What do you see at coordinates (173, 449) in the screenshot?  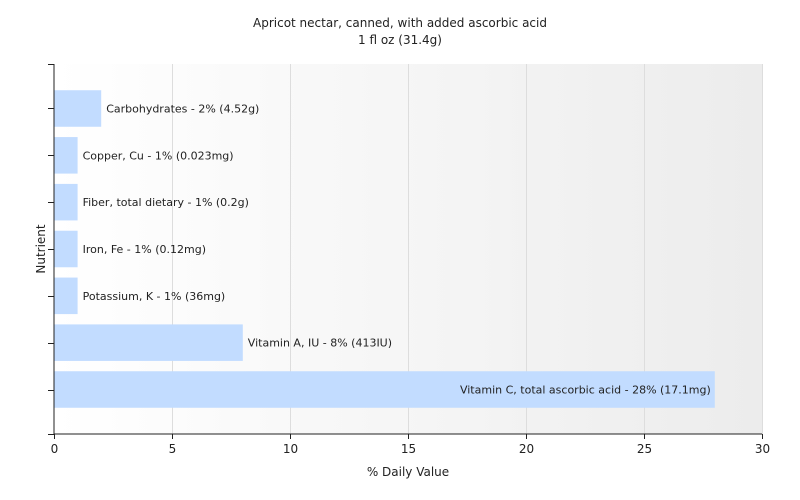 I see `x-tick-label: 5` at bounding box center [173, 449].